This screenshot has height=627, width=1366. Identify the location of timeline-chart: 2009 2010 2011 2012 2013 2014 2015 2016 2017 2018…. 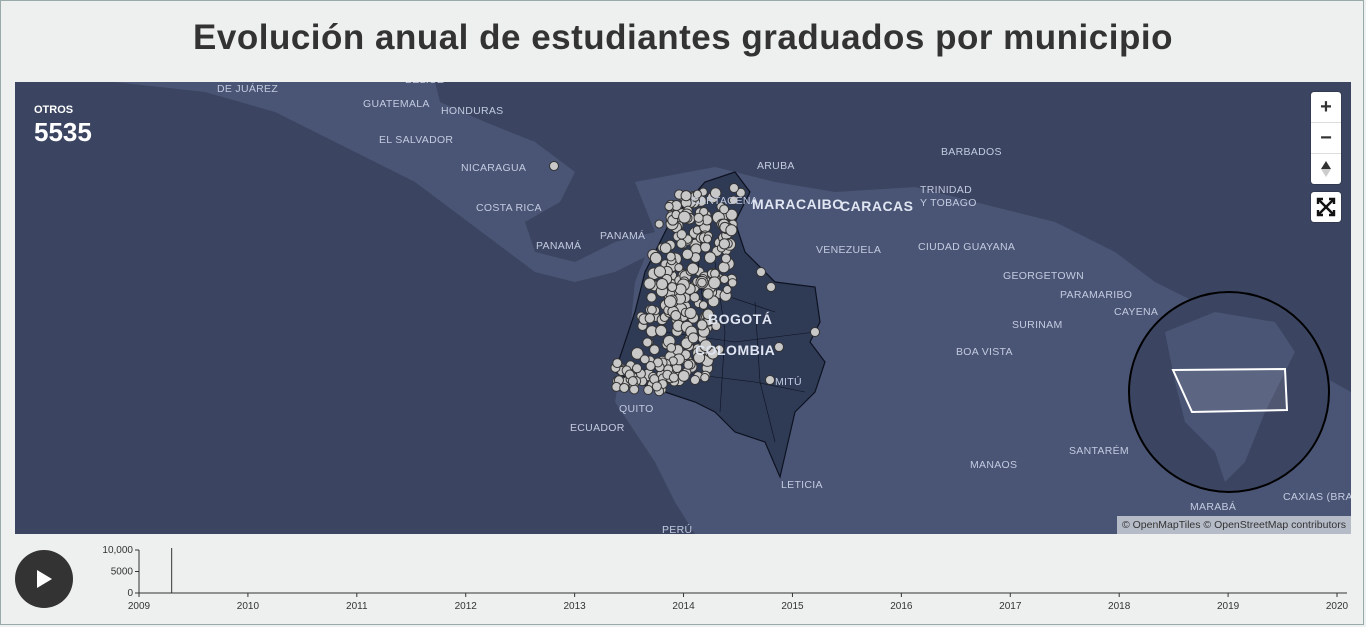
(720, 580).